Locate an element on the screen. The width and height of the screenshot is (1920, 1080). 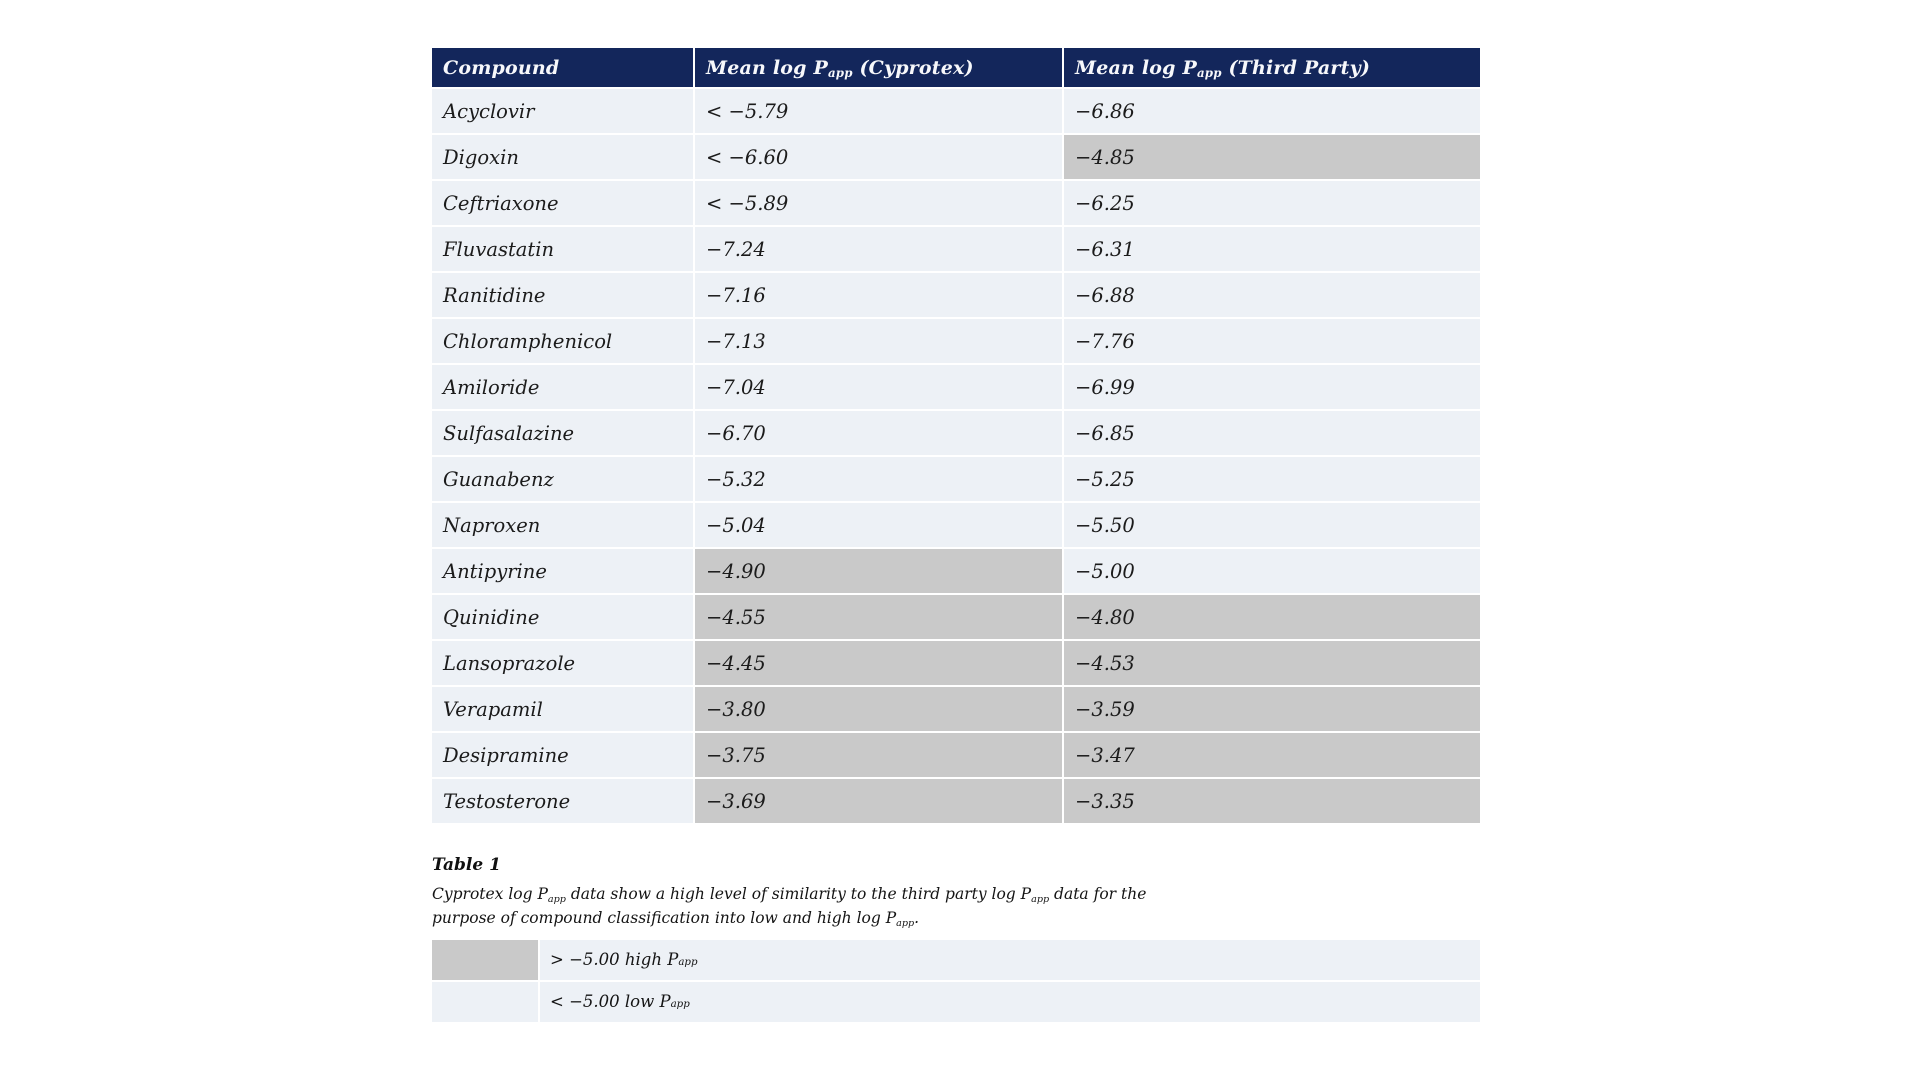
table-row: Desipramine −3.75 −3.47 is located at coordinates (956, 755).